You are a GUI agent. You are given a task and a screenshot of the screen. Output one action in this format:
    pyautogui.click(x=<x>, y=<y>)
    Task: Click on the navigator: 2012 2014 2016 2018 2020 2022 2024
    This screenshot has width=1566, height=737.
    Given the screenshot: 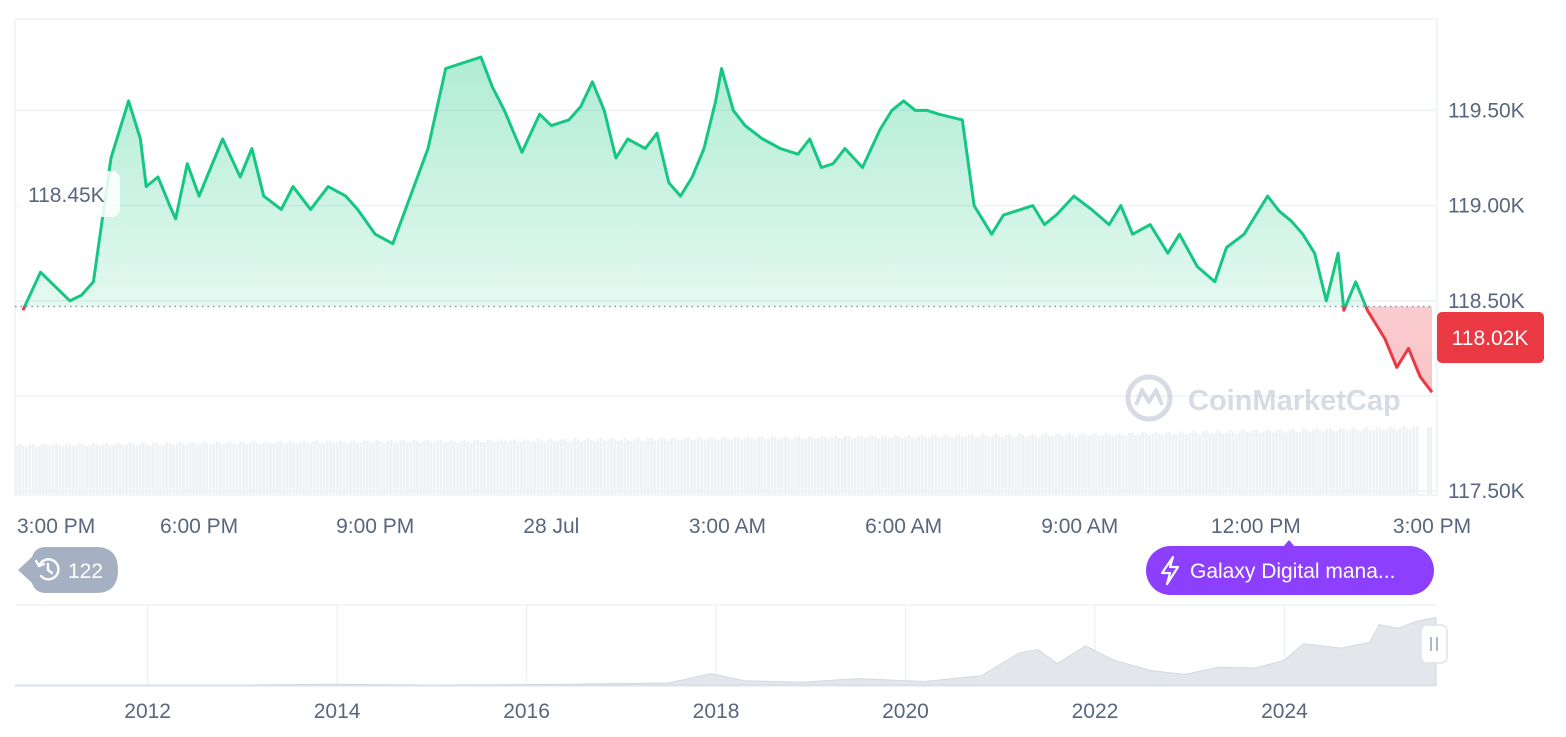 What is the action you would take?
    pyautogui.click(x=731, y=663)
    